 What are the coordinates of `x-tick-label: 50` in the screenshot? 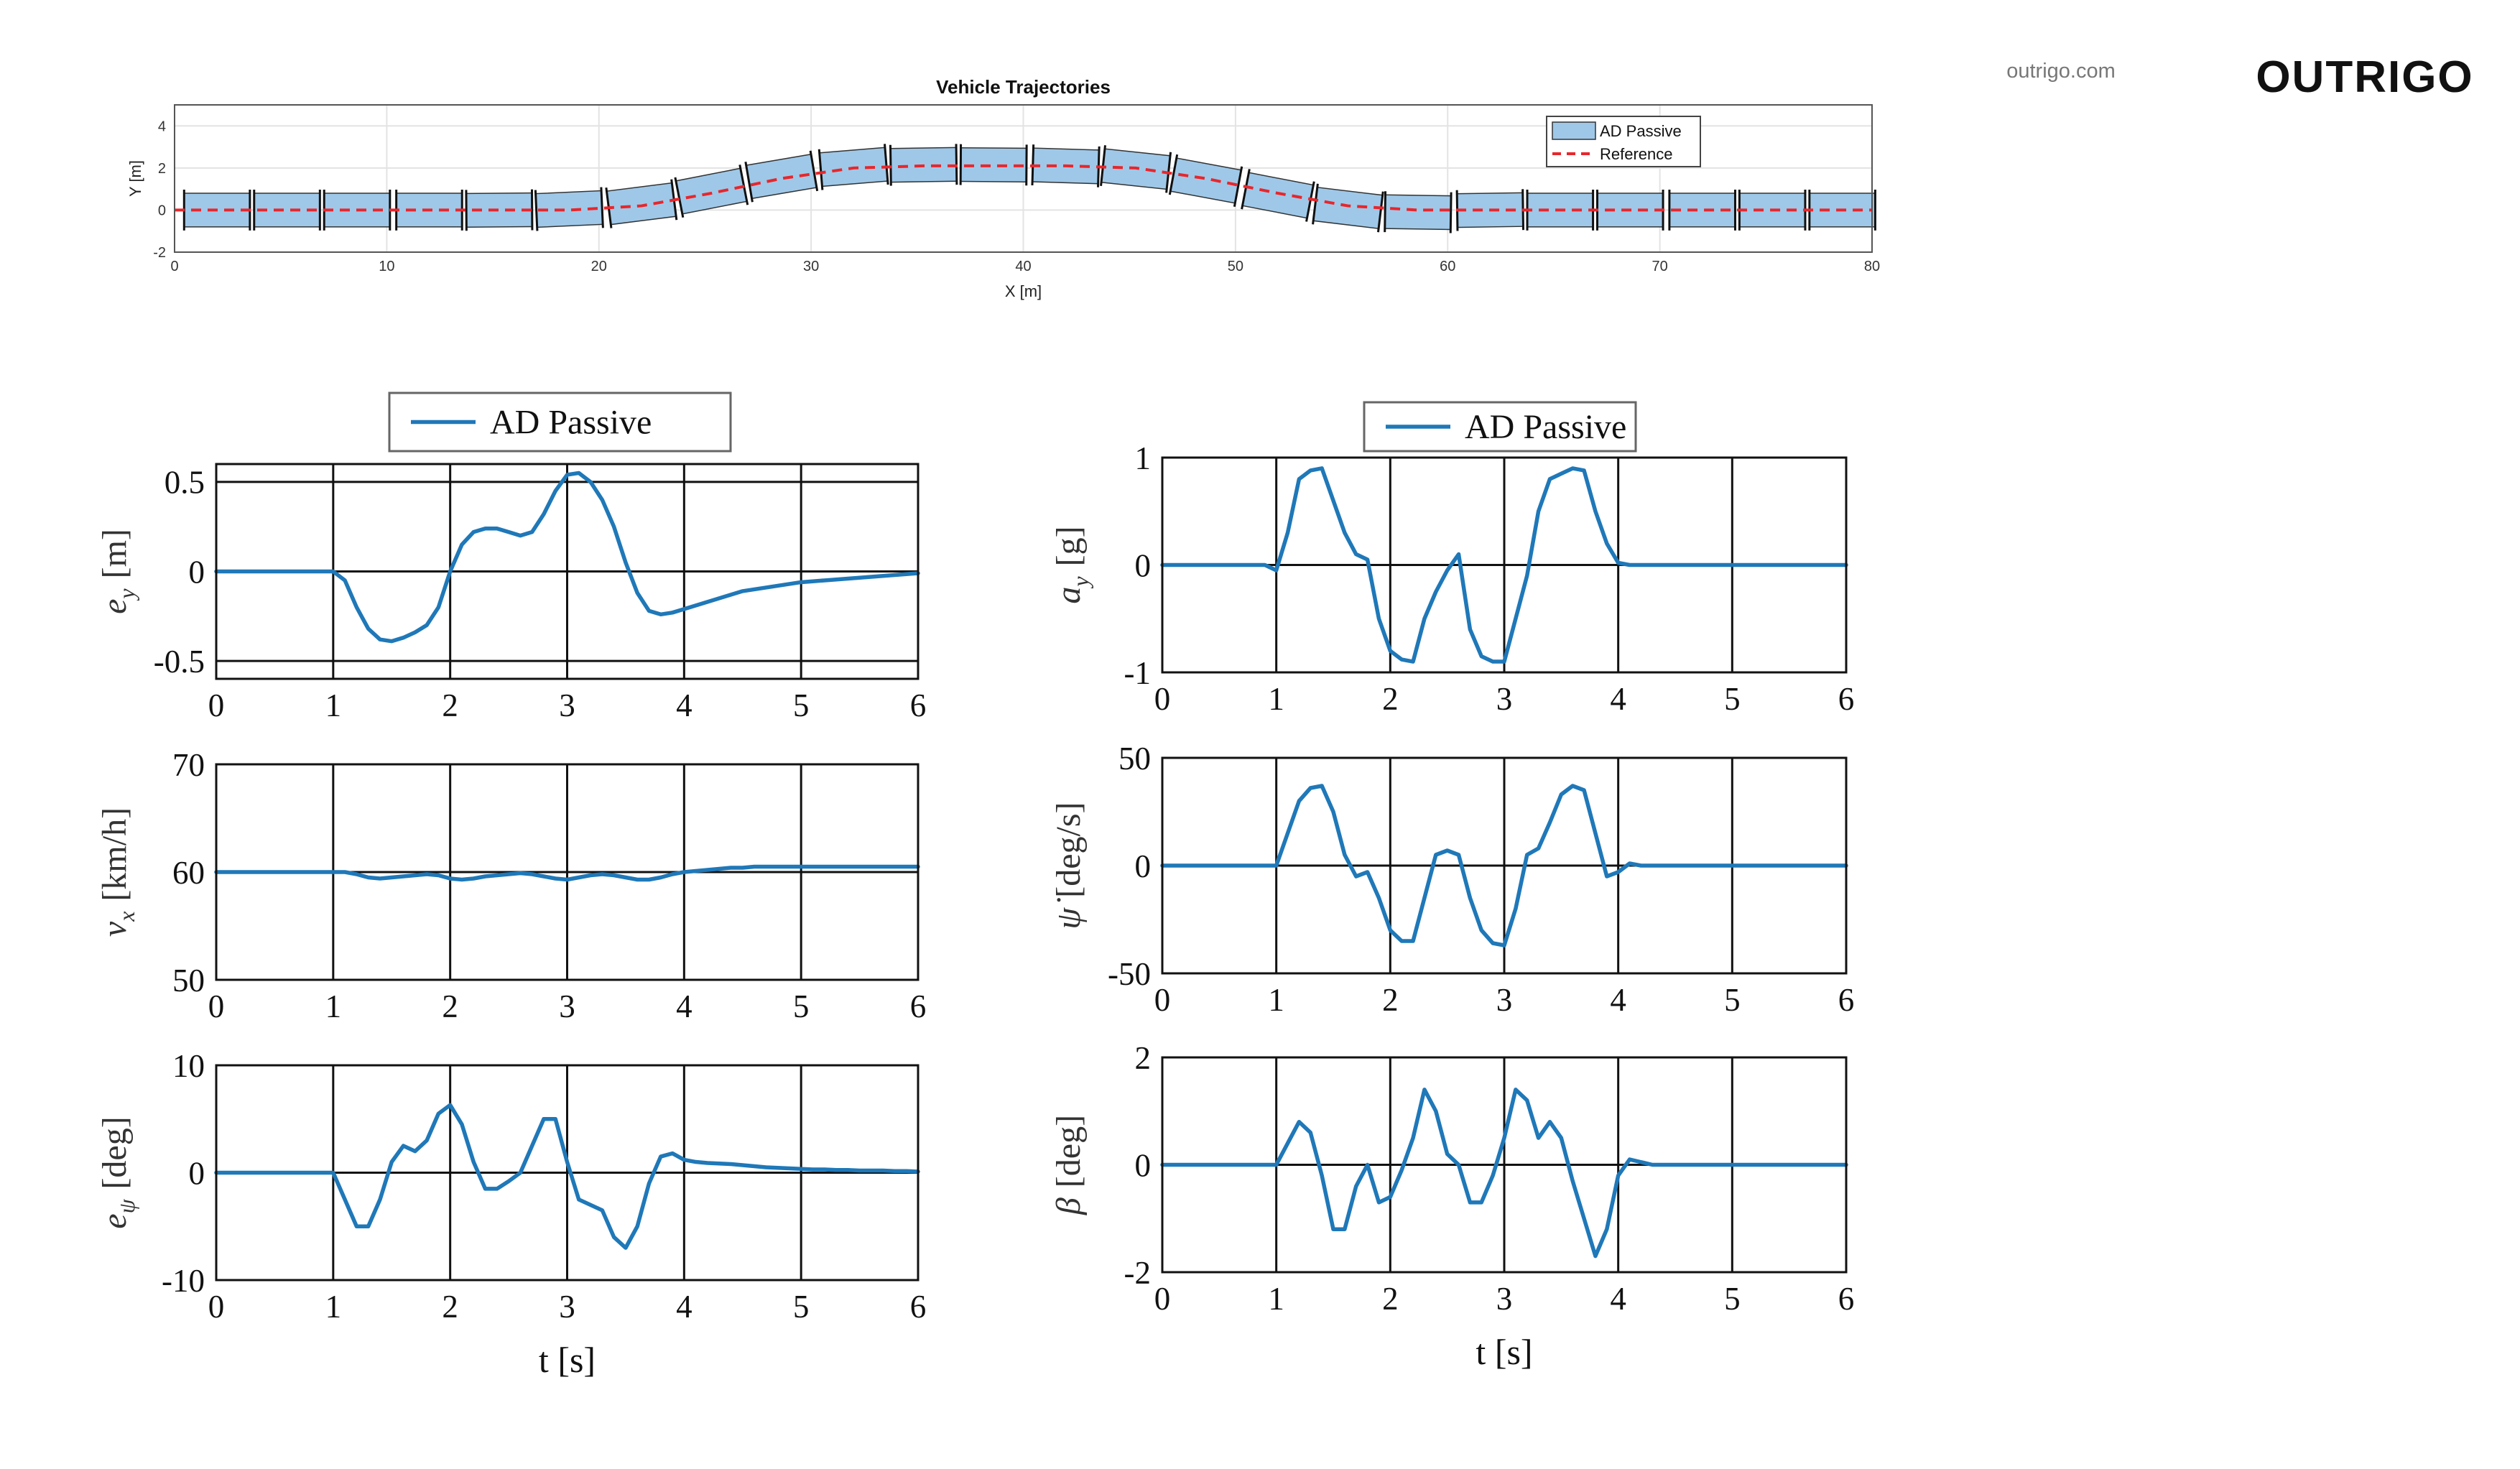 It's located at (1235, 266).